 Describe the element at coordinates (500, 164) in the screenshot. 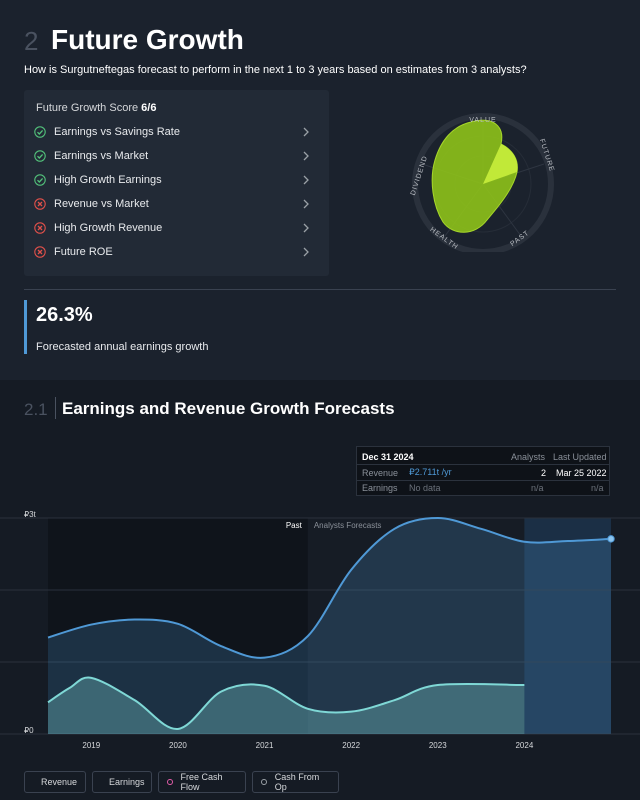

I see `radar-future-wedge` at that location.